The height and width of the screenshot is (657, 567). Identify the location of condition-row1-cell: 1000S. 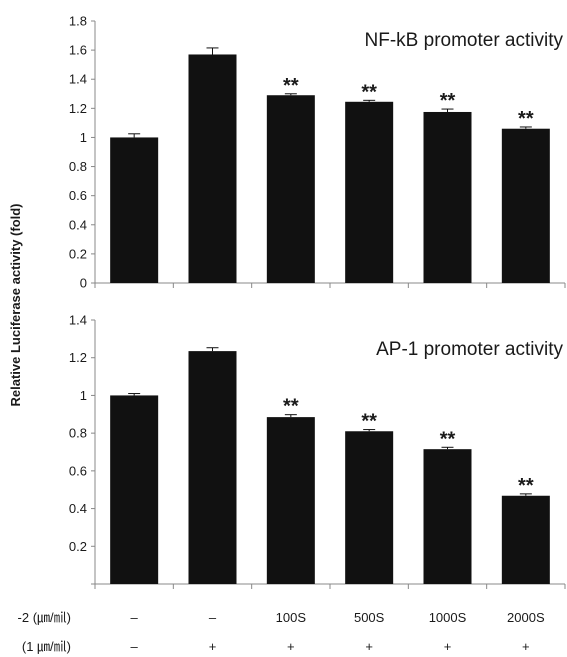
(448, 617).